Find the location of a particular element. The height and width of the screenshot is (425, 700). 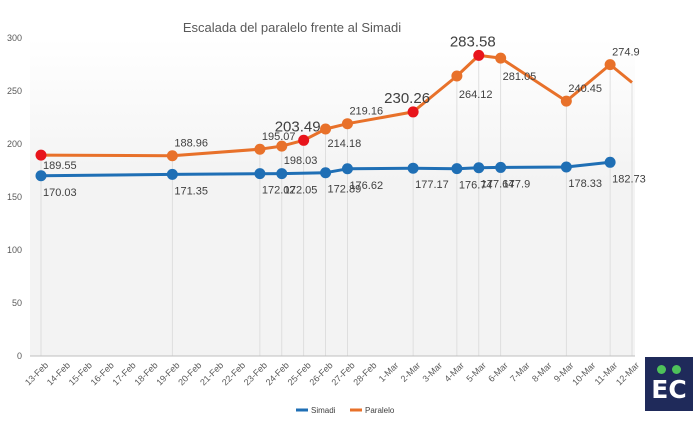

data-label-paralelo: 274.9 is located at coordinates (626, 53).